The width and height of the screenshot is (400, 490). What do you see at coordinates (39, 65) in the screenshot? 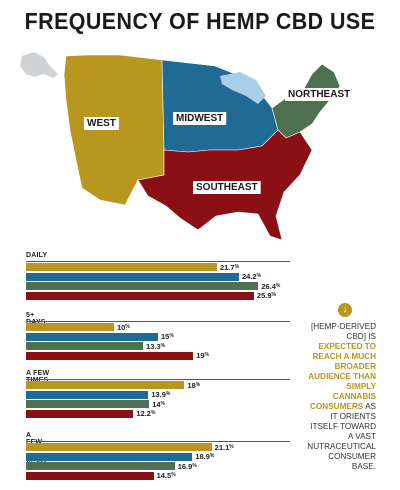
I see `alaska-shape` at bounding box center [39, 65].